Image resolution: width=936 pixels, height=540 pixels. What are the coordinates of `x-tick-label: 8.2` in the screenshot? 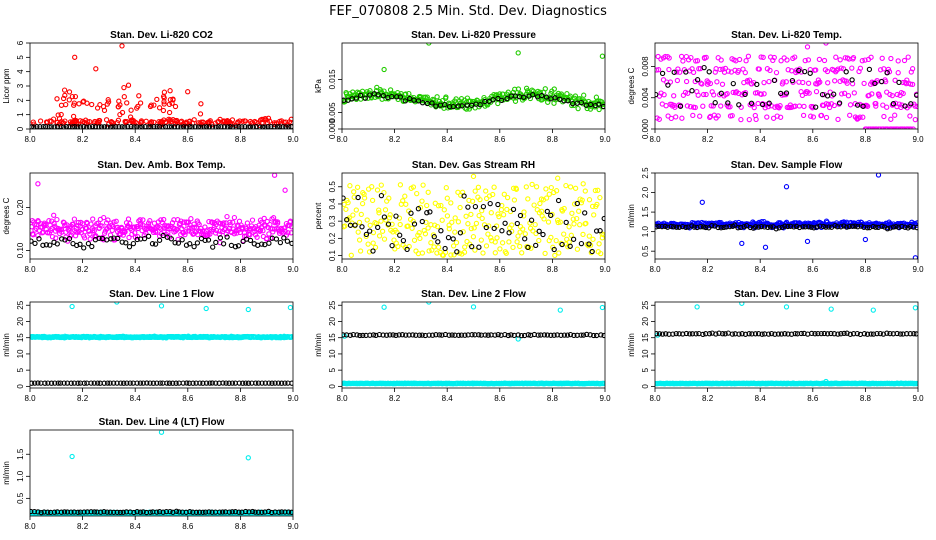 It's located at (708, 139).